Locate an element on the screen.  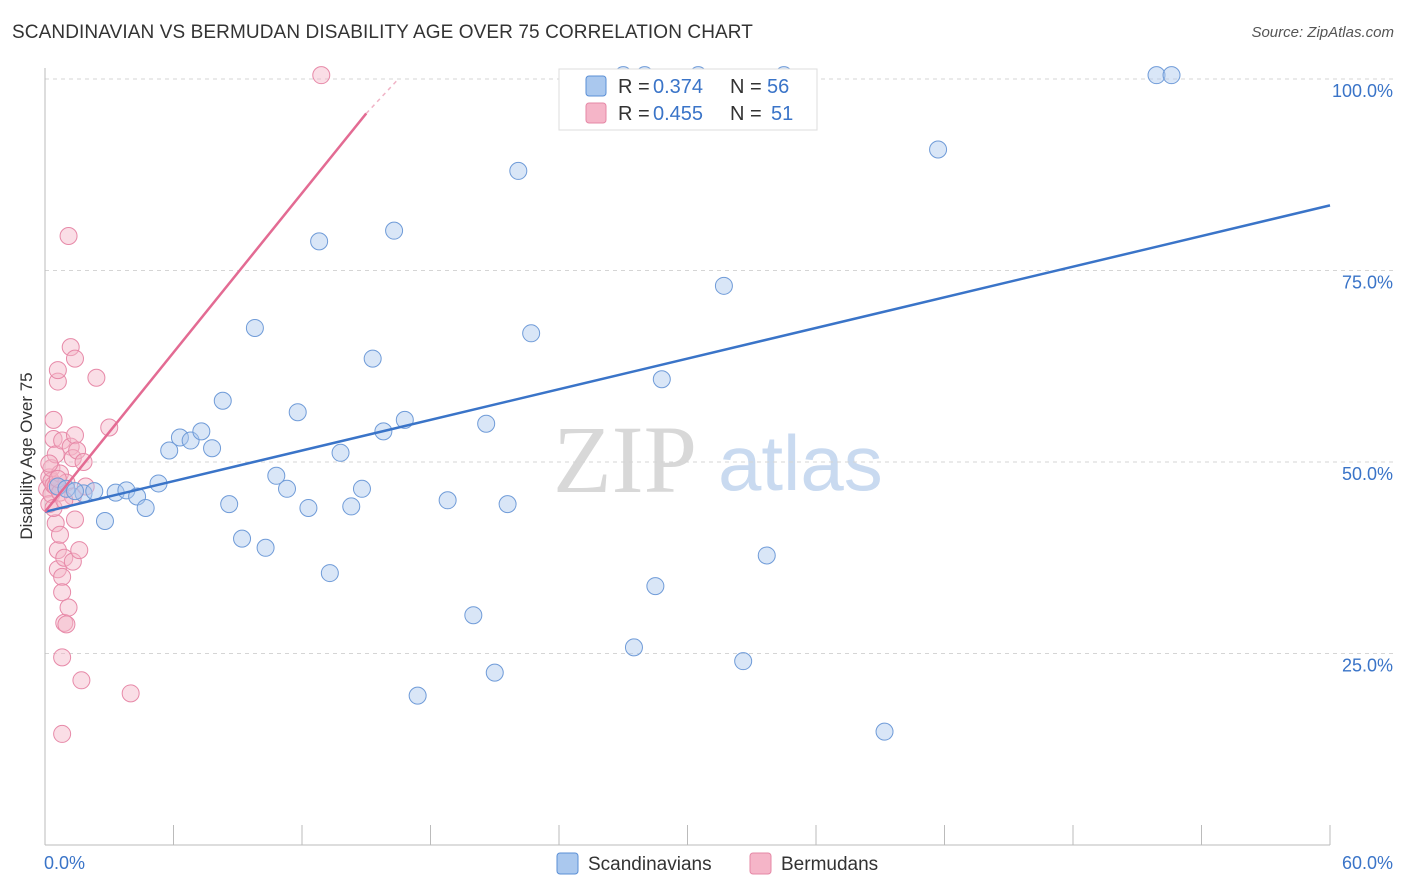
legend-n-label-2: N = is located at coordinates (746, 114).